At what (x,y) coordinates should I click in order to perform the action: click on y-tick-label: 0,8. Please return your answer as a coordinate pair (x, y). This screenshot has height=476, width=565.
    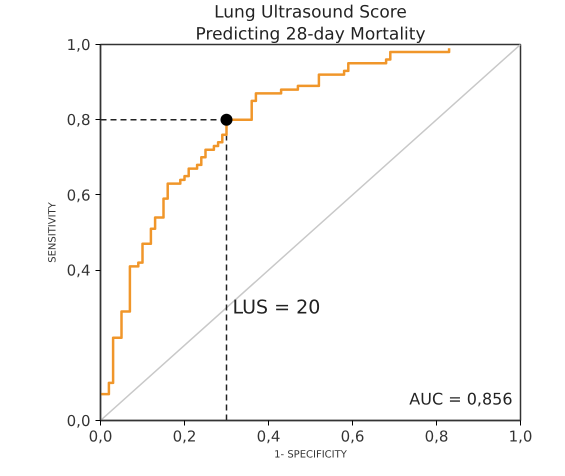
    Looking at the image, I should click on (78, 120).